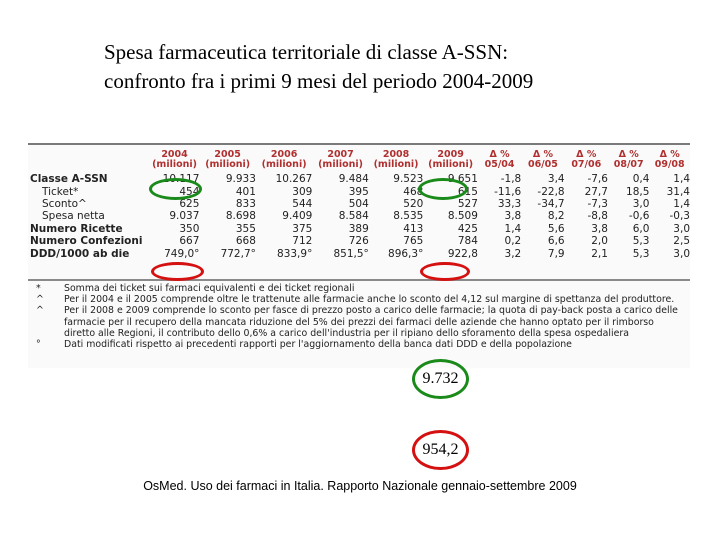 The height and width of the screenshot is (540, 720). I want to click on red-callout-ring, so click(440, 450).